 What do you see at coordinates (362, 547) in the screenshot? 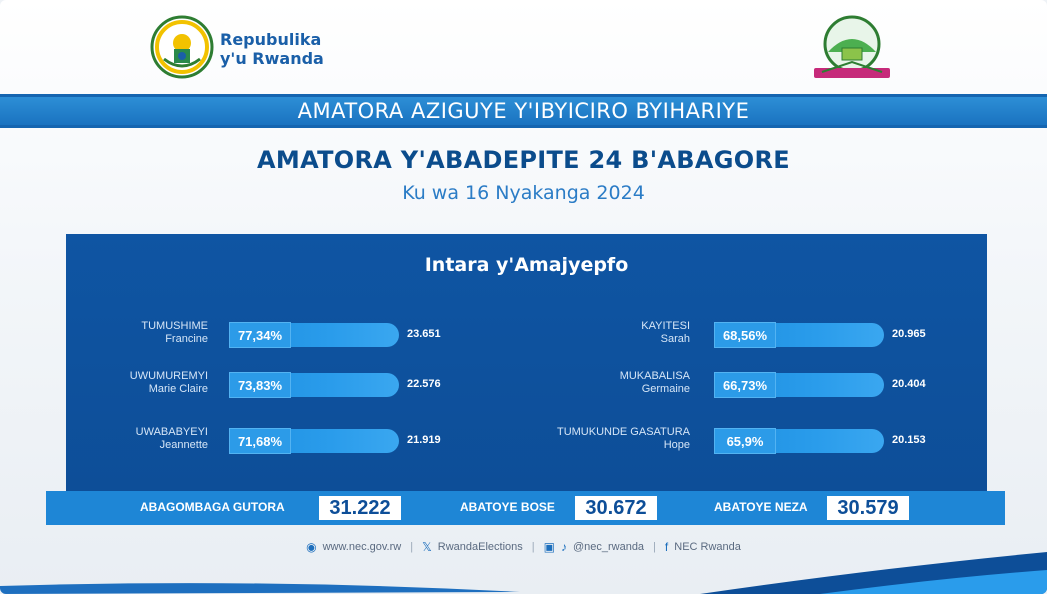
I see `website-link: www.nec.gov.rw` at bounding box center [362, 547].